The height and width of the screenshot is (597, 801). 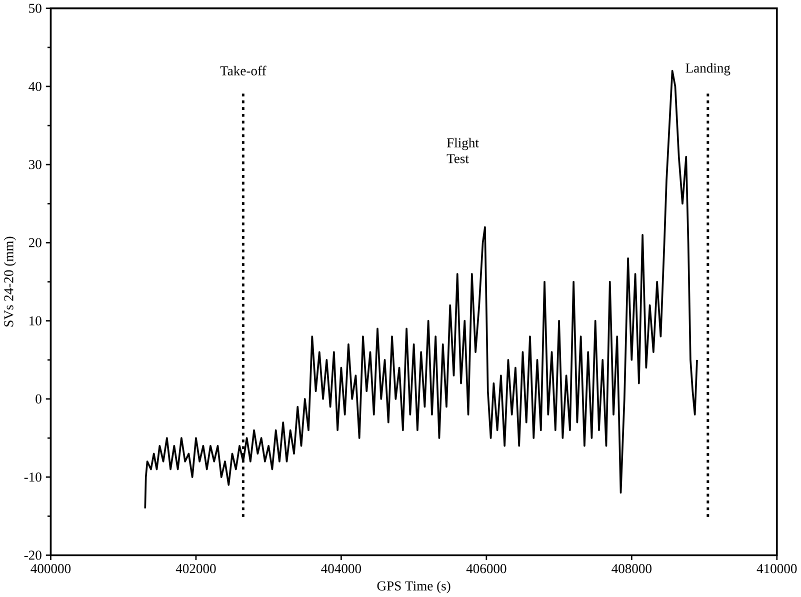 What do you see at coordinates (50, 569) in the screenshot?
I see `x-tick-label: 400000` at bounding box center [50, 569].